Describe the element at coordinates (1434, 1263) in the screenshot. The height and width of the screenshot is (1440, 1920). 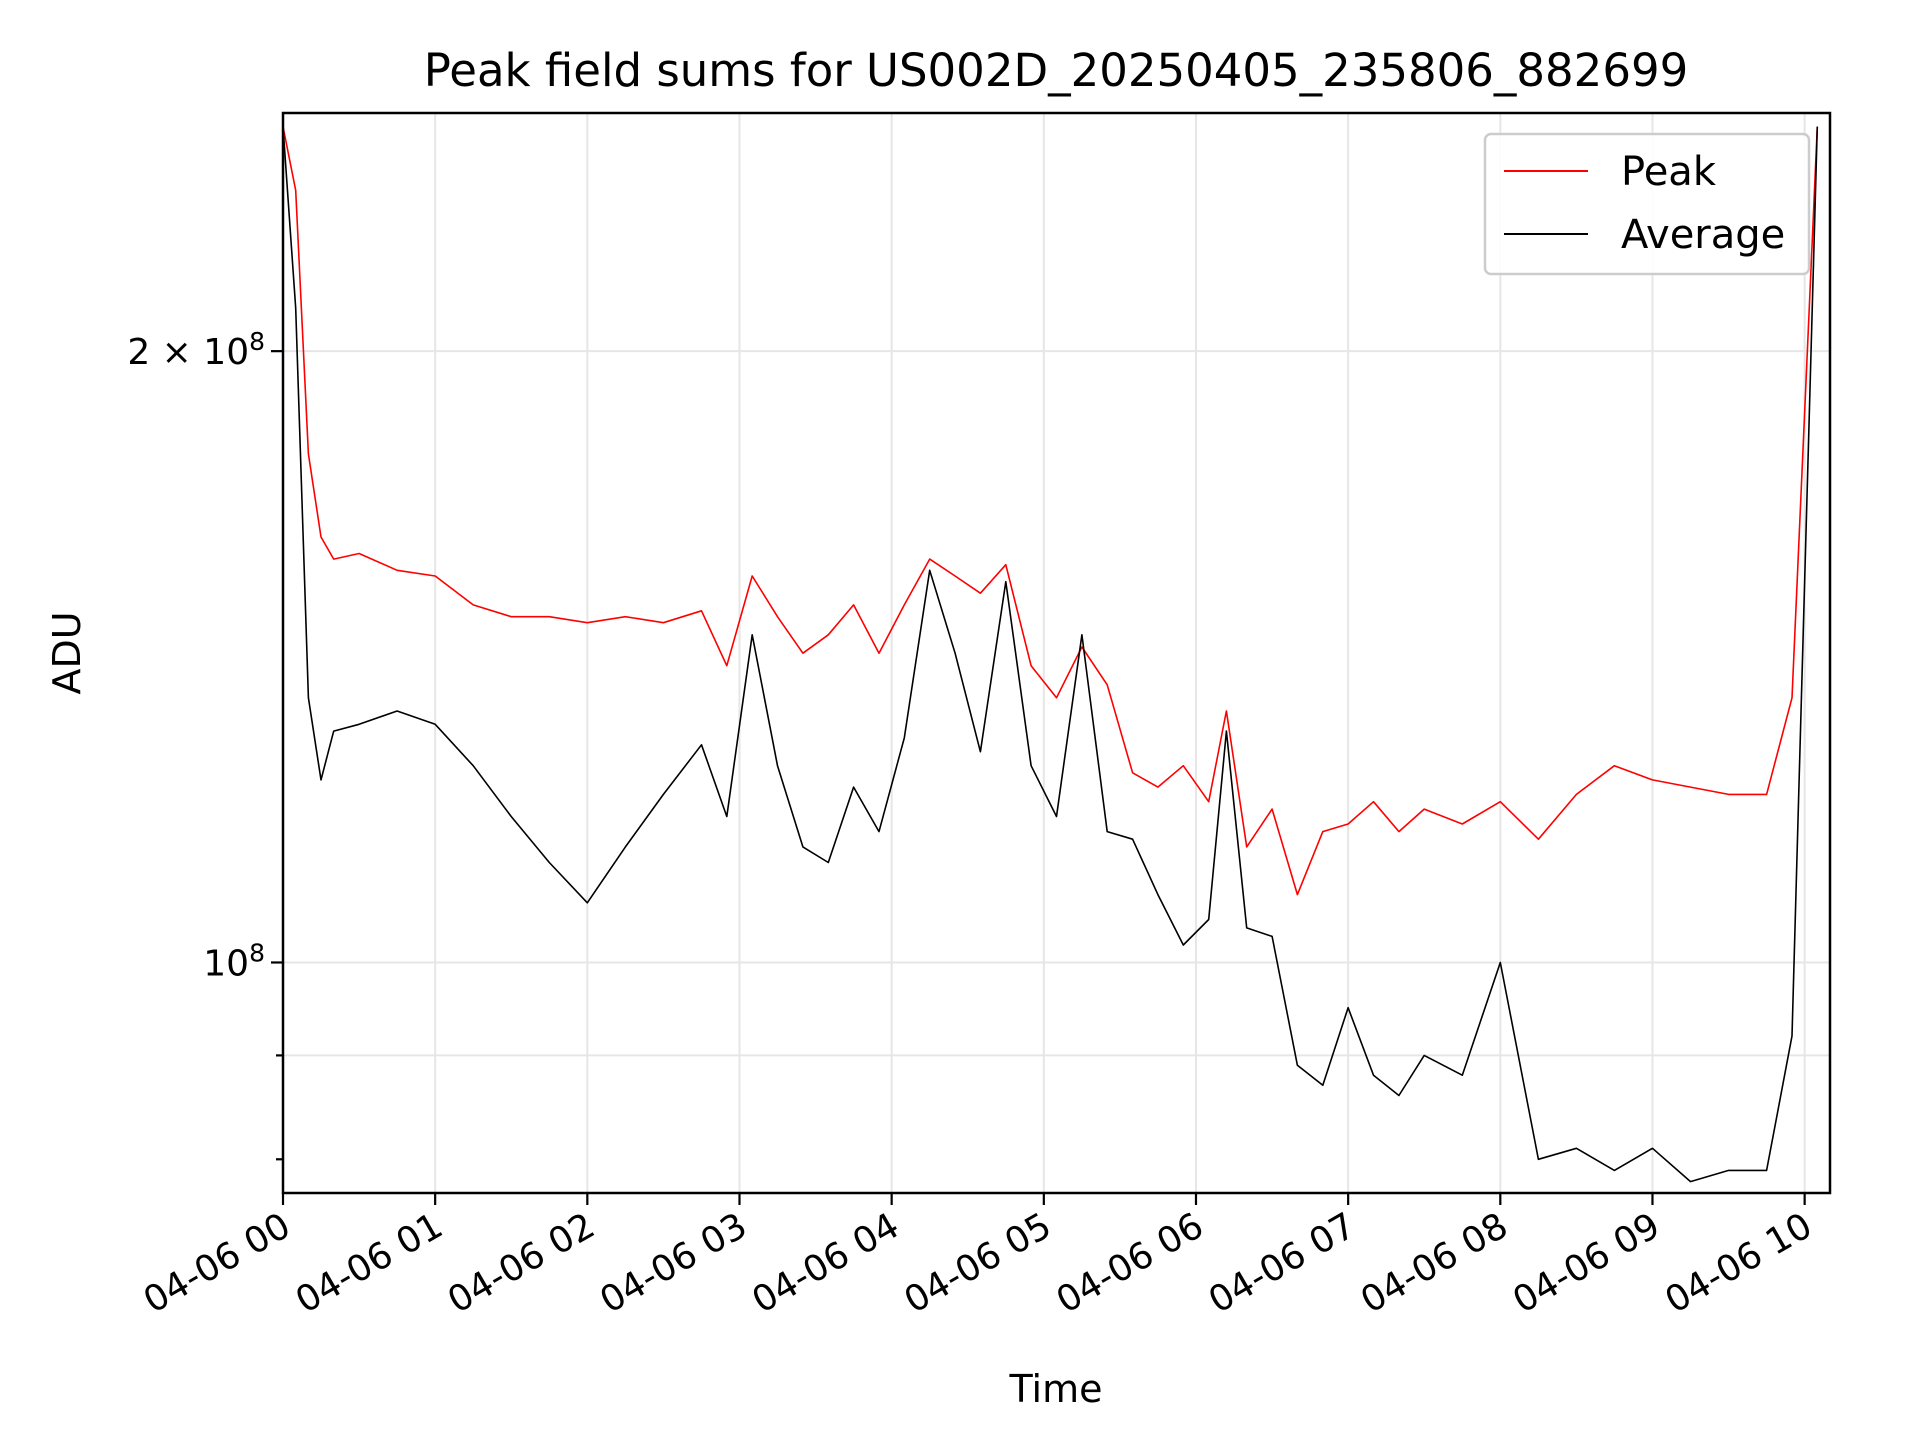
I see `x-tick-label: 04-06 08` at that location.